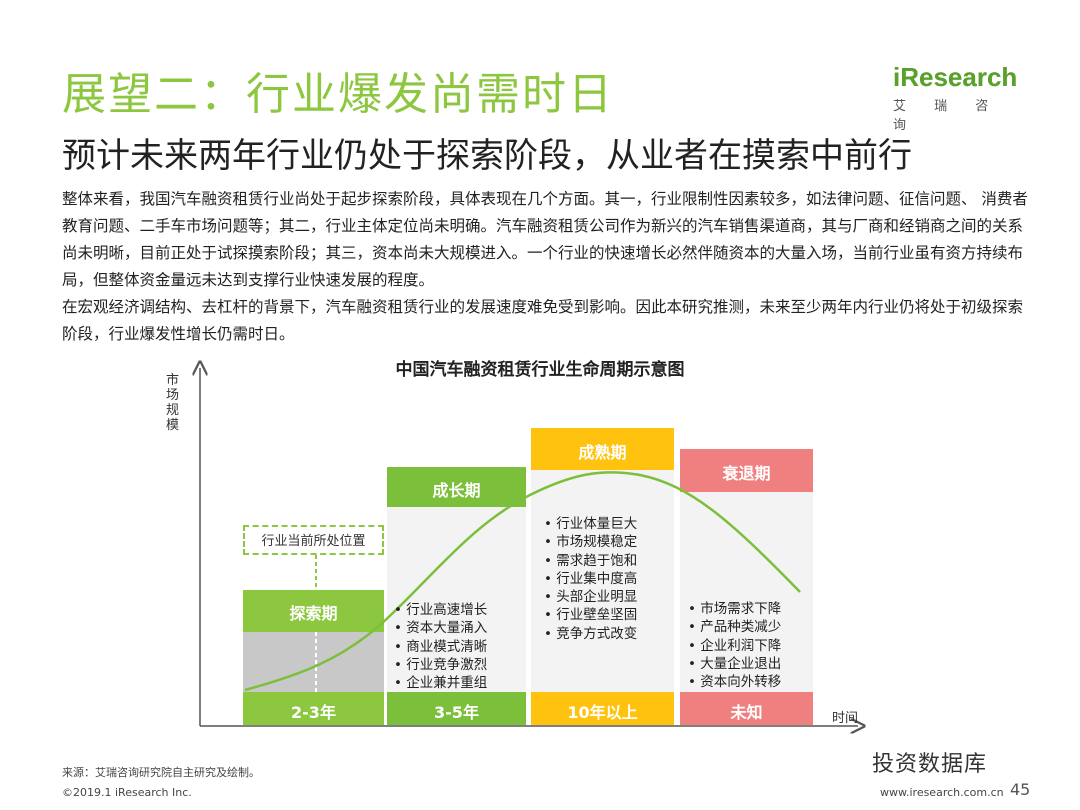 This screenshot has width=1080, height=810. I want to click on y-axis-label: 市场规模, so click(173, 403).